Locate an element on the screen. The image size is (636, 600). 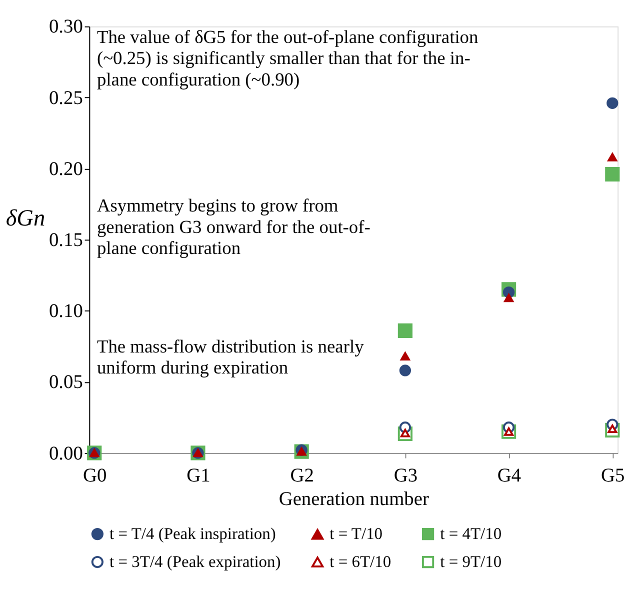
x-tick-label: G1 is located at coordinates (198, 476).